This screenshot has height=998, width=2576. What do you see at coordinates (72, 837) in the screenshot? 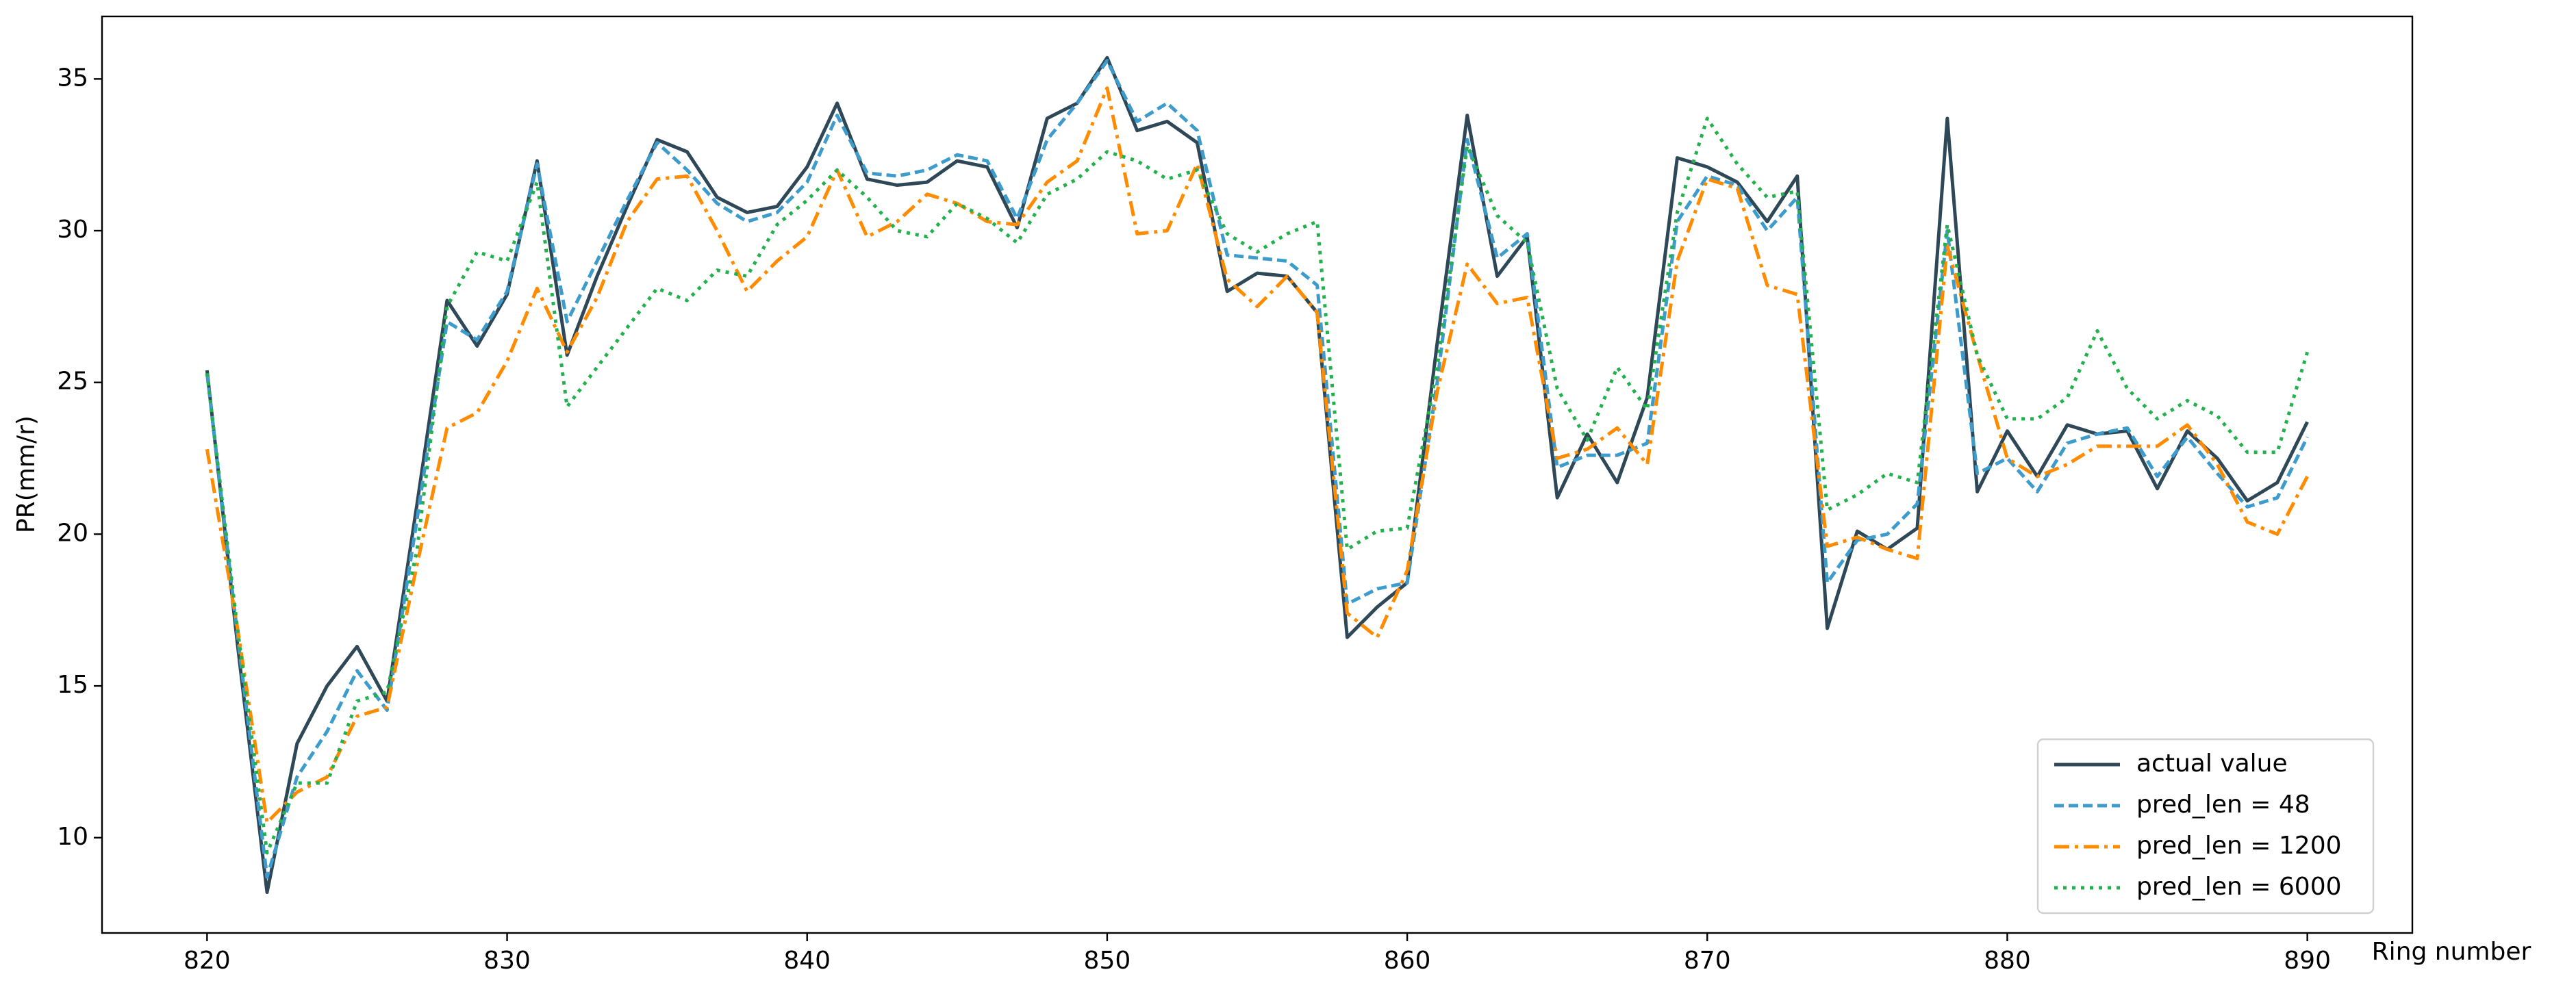
I see `y-tick-label: 10` at bounding box center [72, 837].